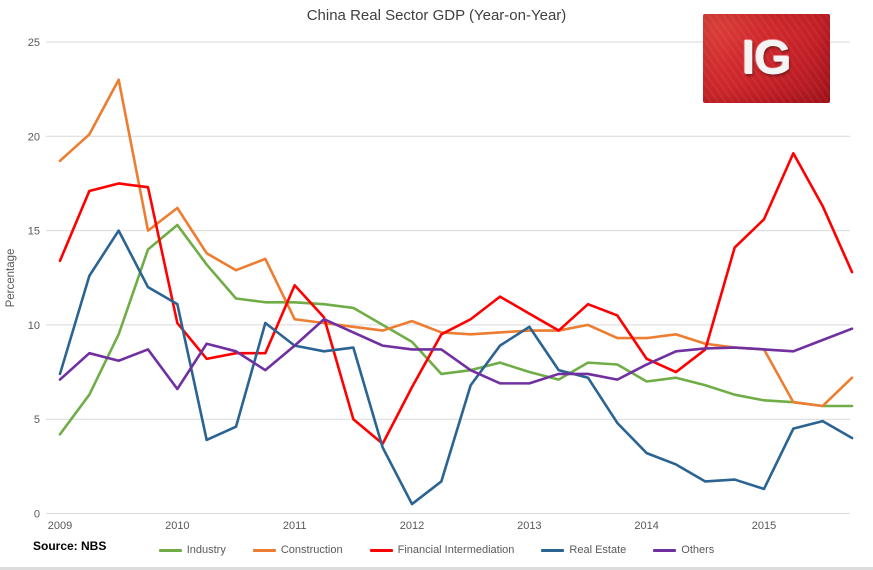  I want to click on legend-item-real-estate: Real Estate, so click(583, 550).